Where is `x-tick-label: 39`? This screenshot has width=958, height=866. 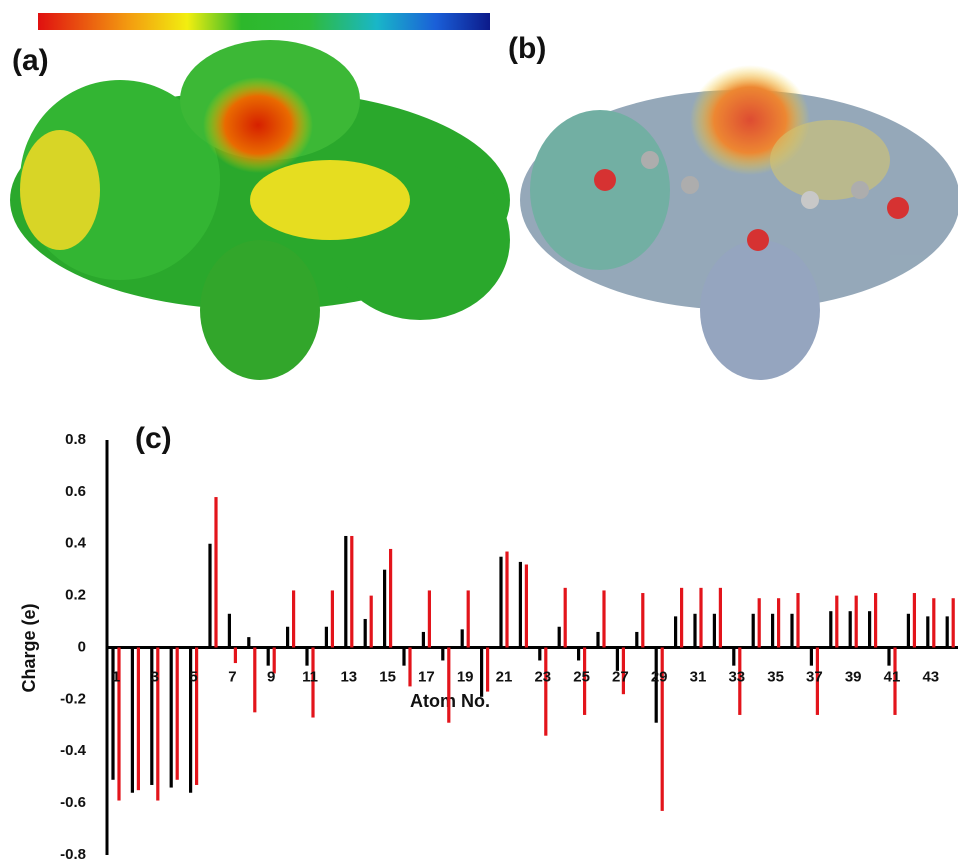 x-tick-label: 39 is located at coordinates (853, 676).